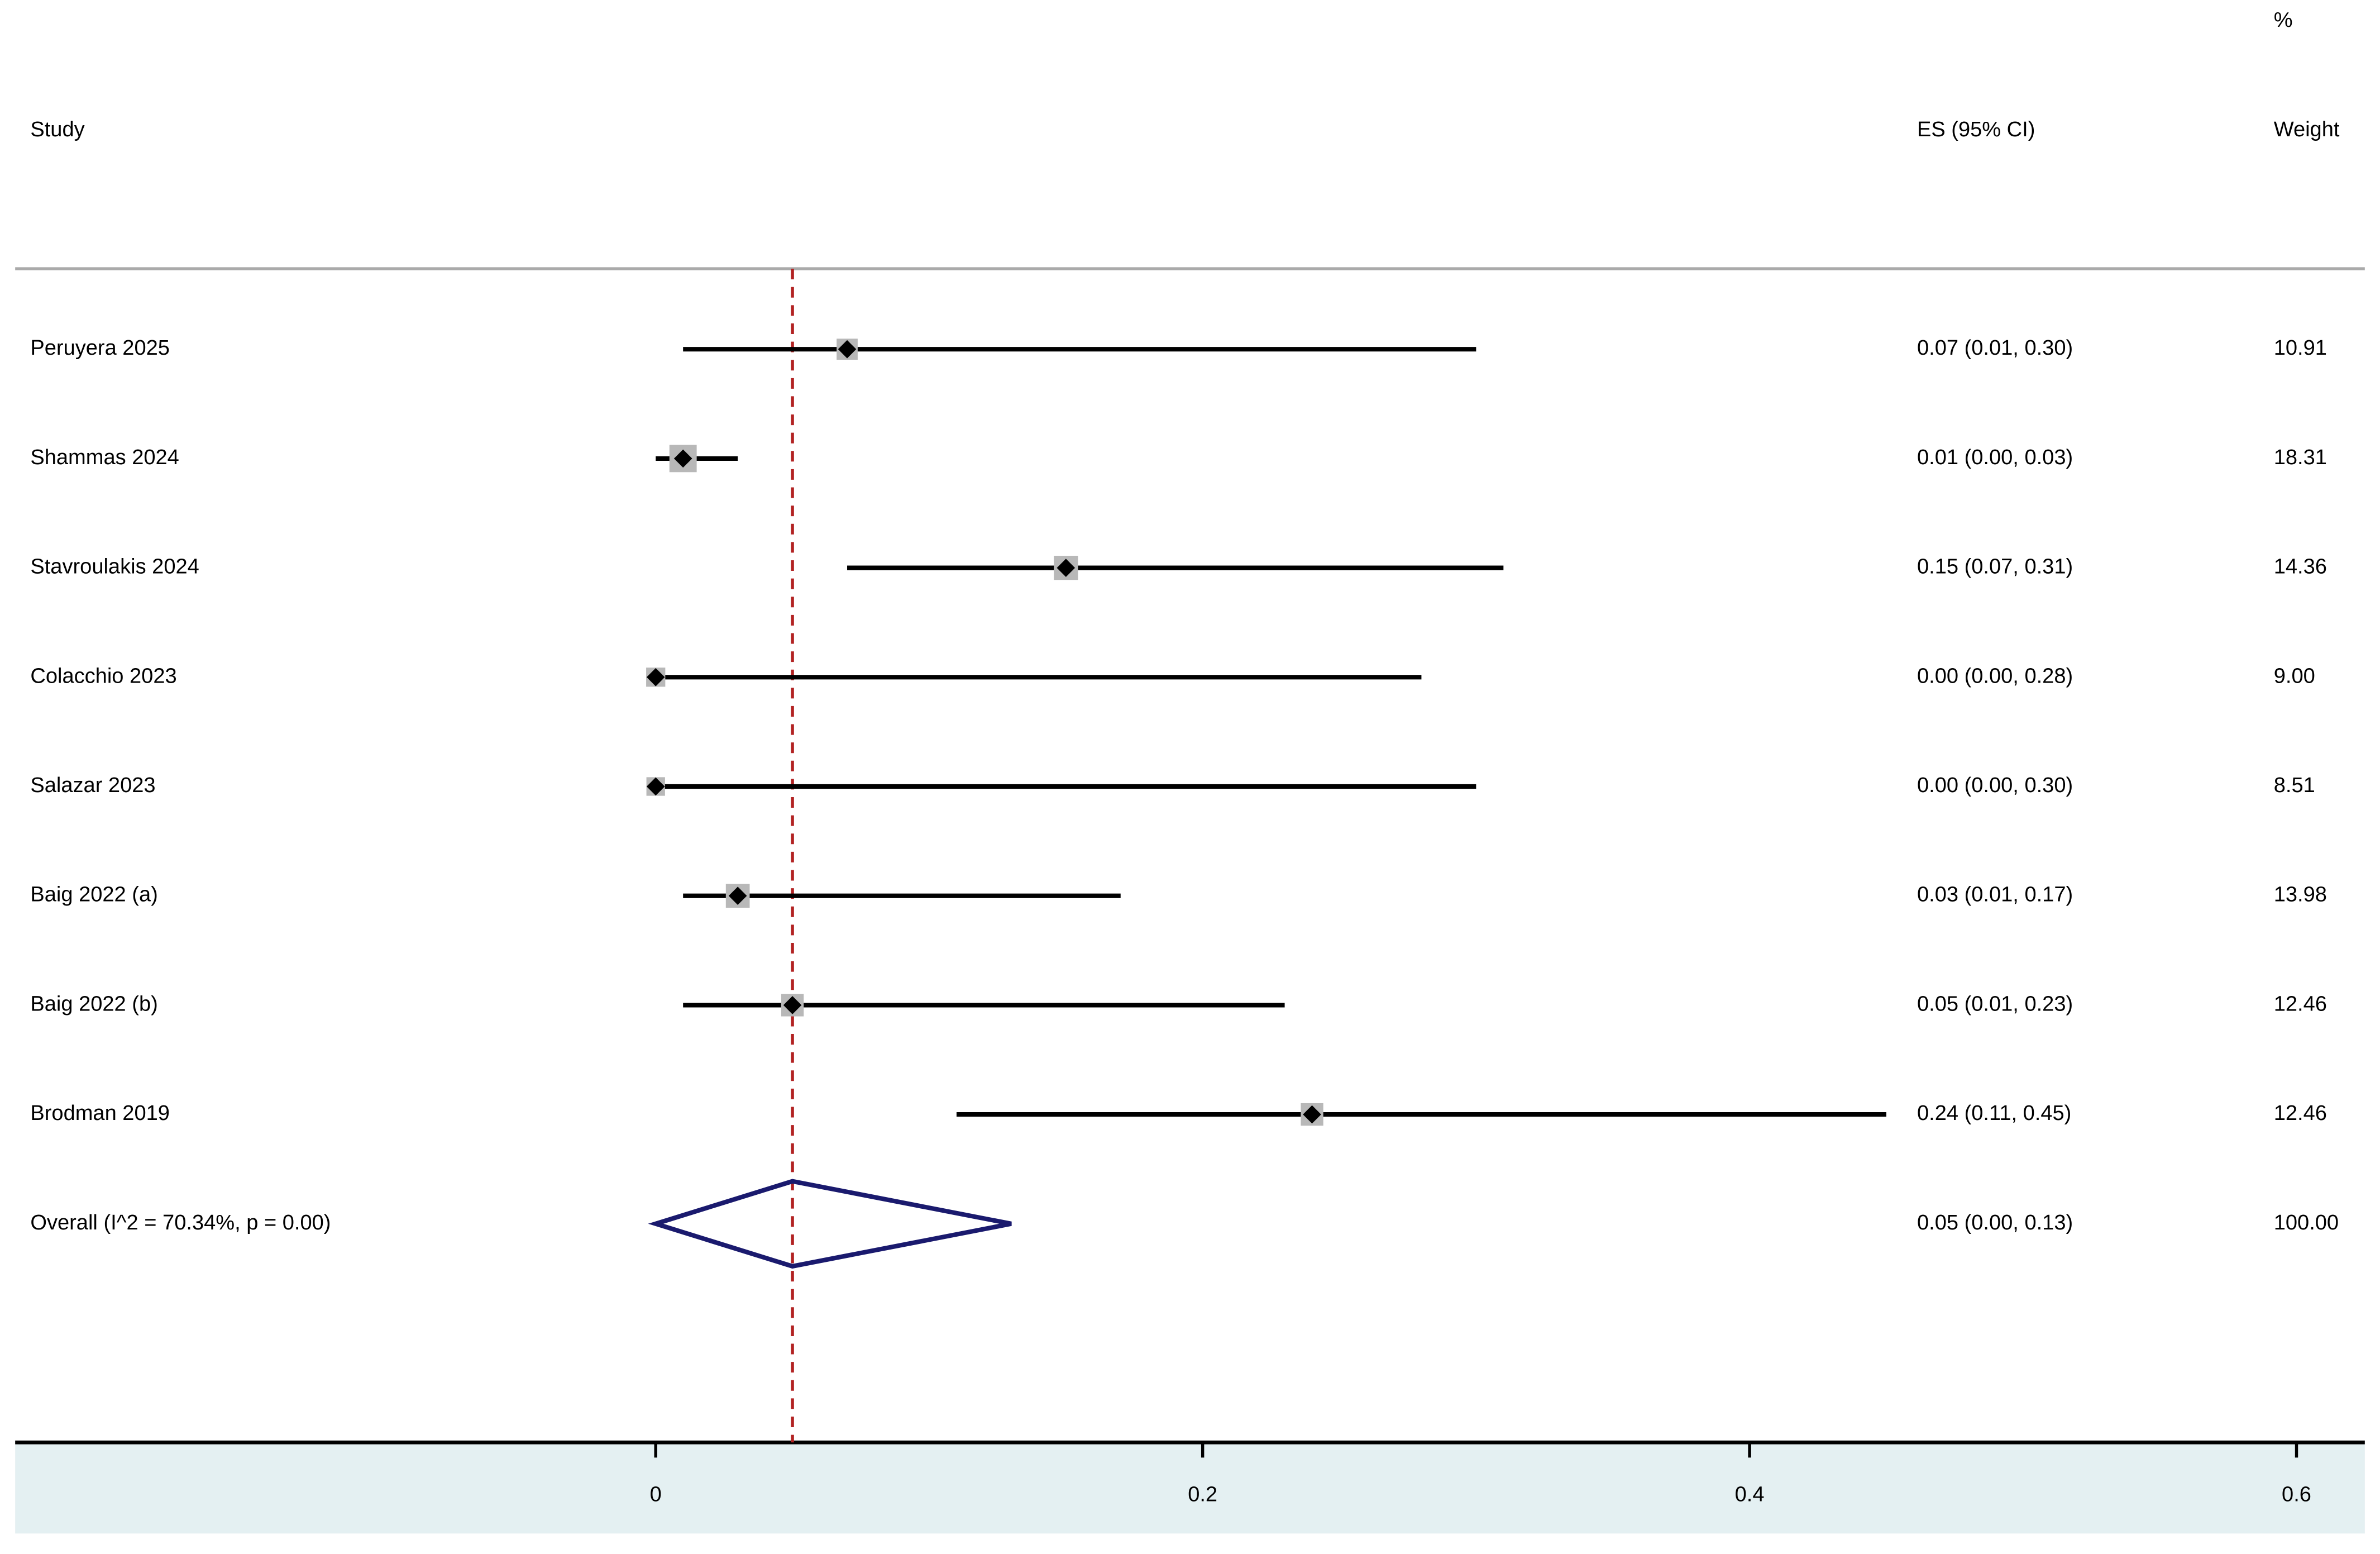 The height and width of the screenshot is (1554, 2380). I want to click on es-label: 0.07 (0.01, 0.30), so click(1995, 348).